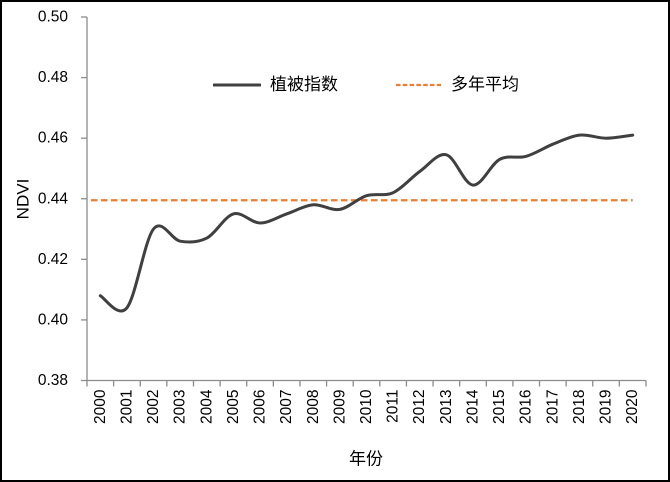  Describe the element at coordinates (418, 84) in the screenshot. I see `legend-dashed-line-sample` at that location.